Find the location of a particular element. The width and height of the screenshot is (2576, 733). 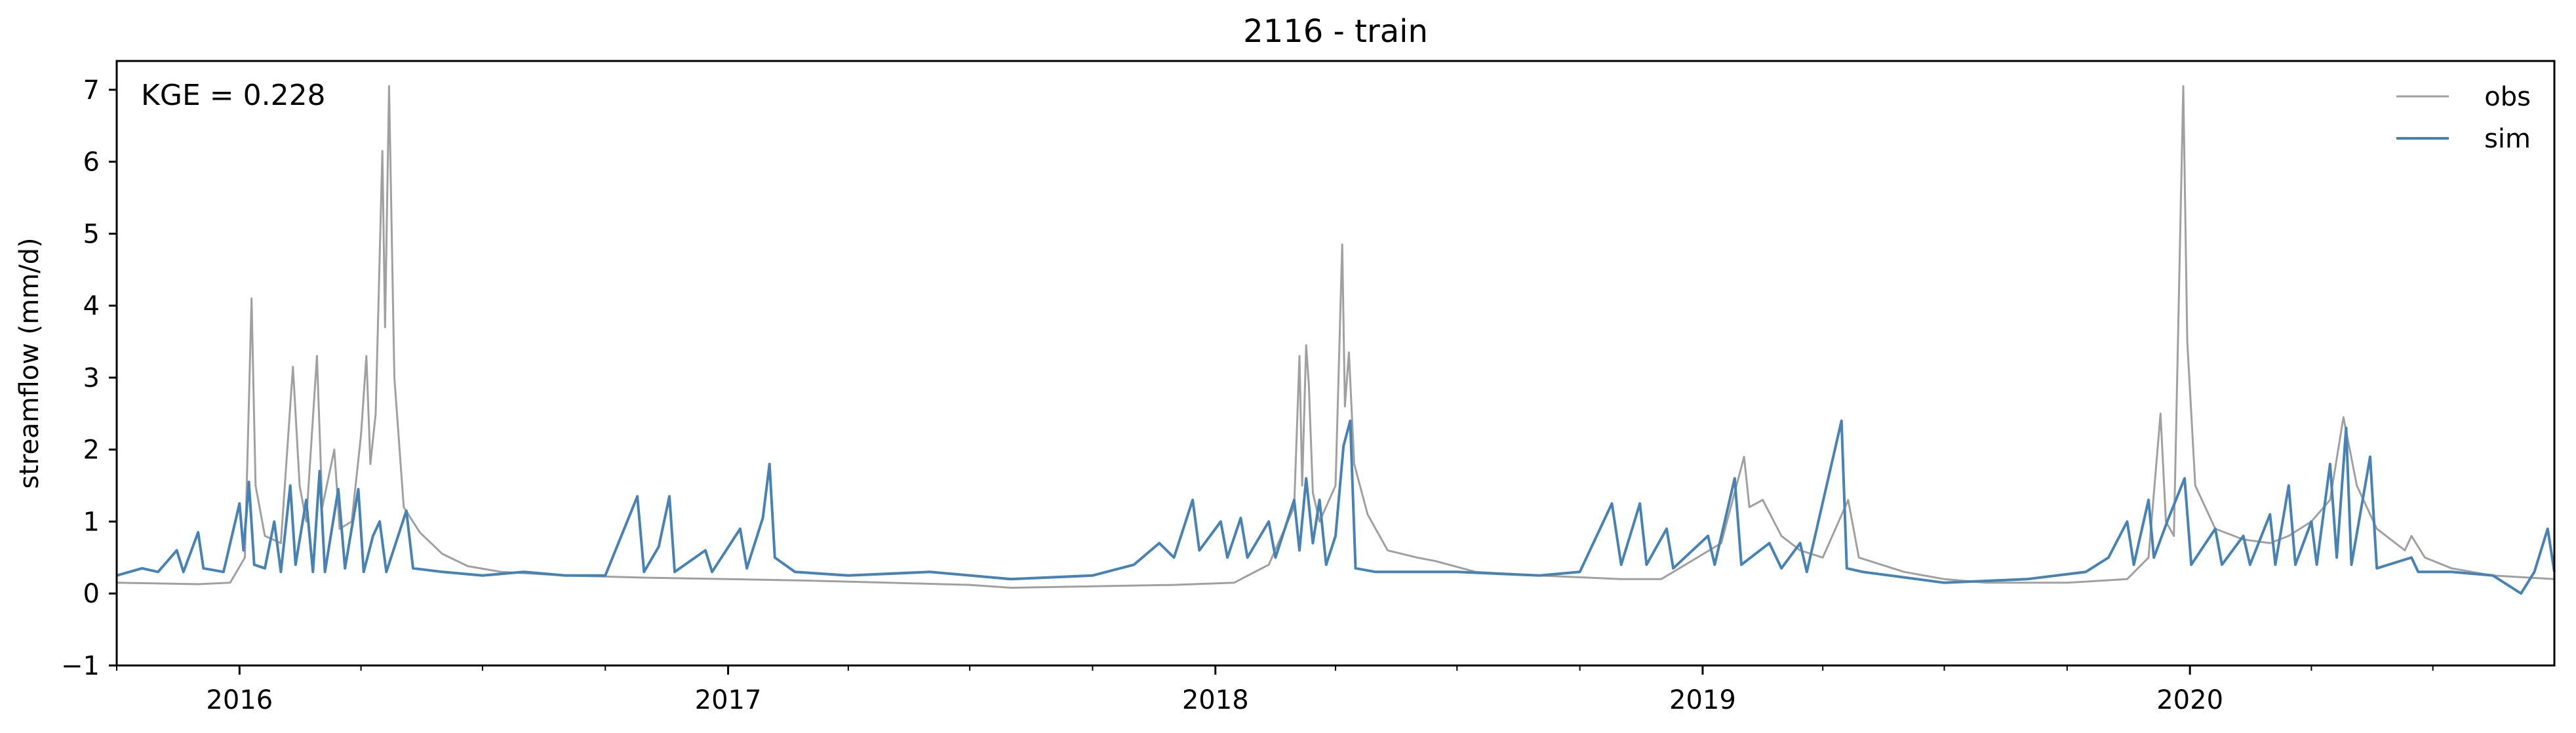

y-tick-label: 5 is located at coordinates (91, 234).